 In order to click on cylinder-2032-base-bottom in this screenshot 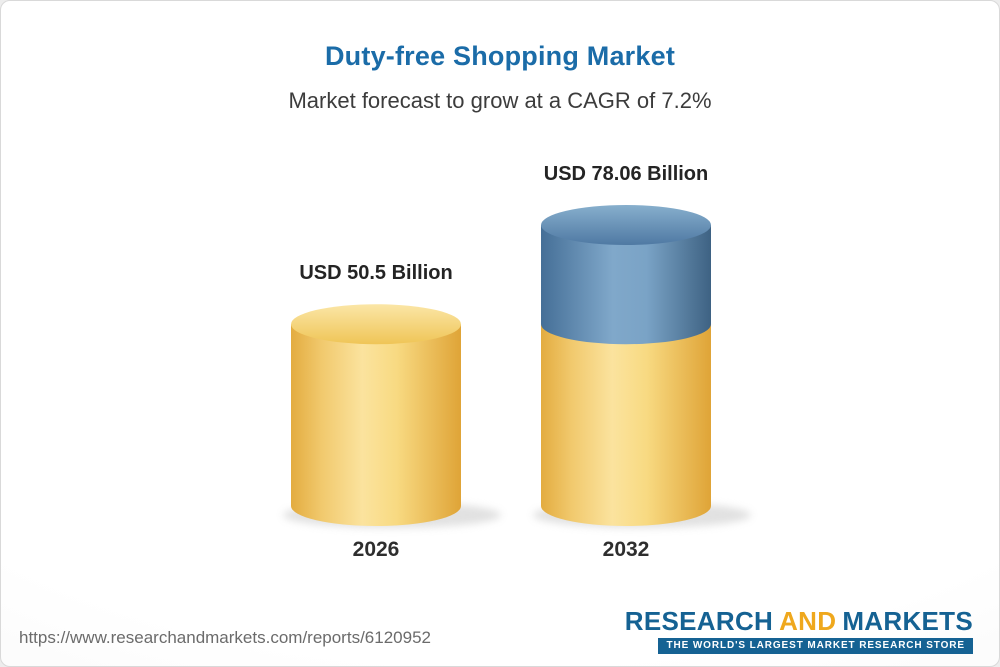, I will do `click(626, 506)`.